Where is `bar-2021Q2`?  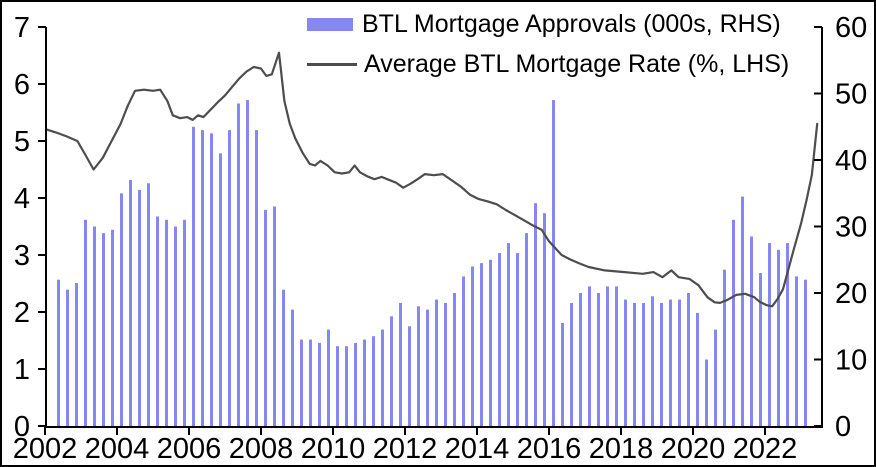
bar-2021Q2 is located at coordinates (742, 311).